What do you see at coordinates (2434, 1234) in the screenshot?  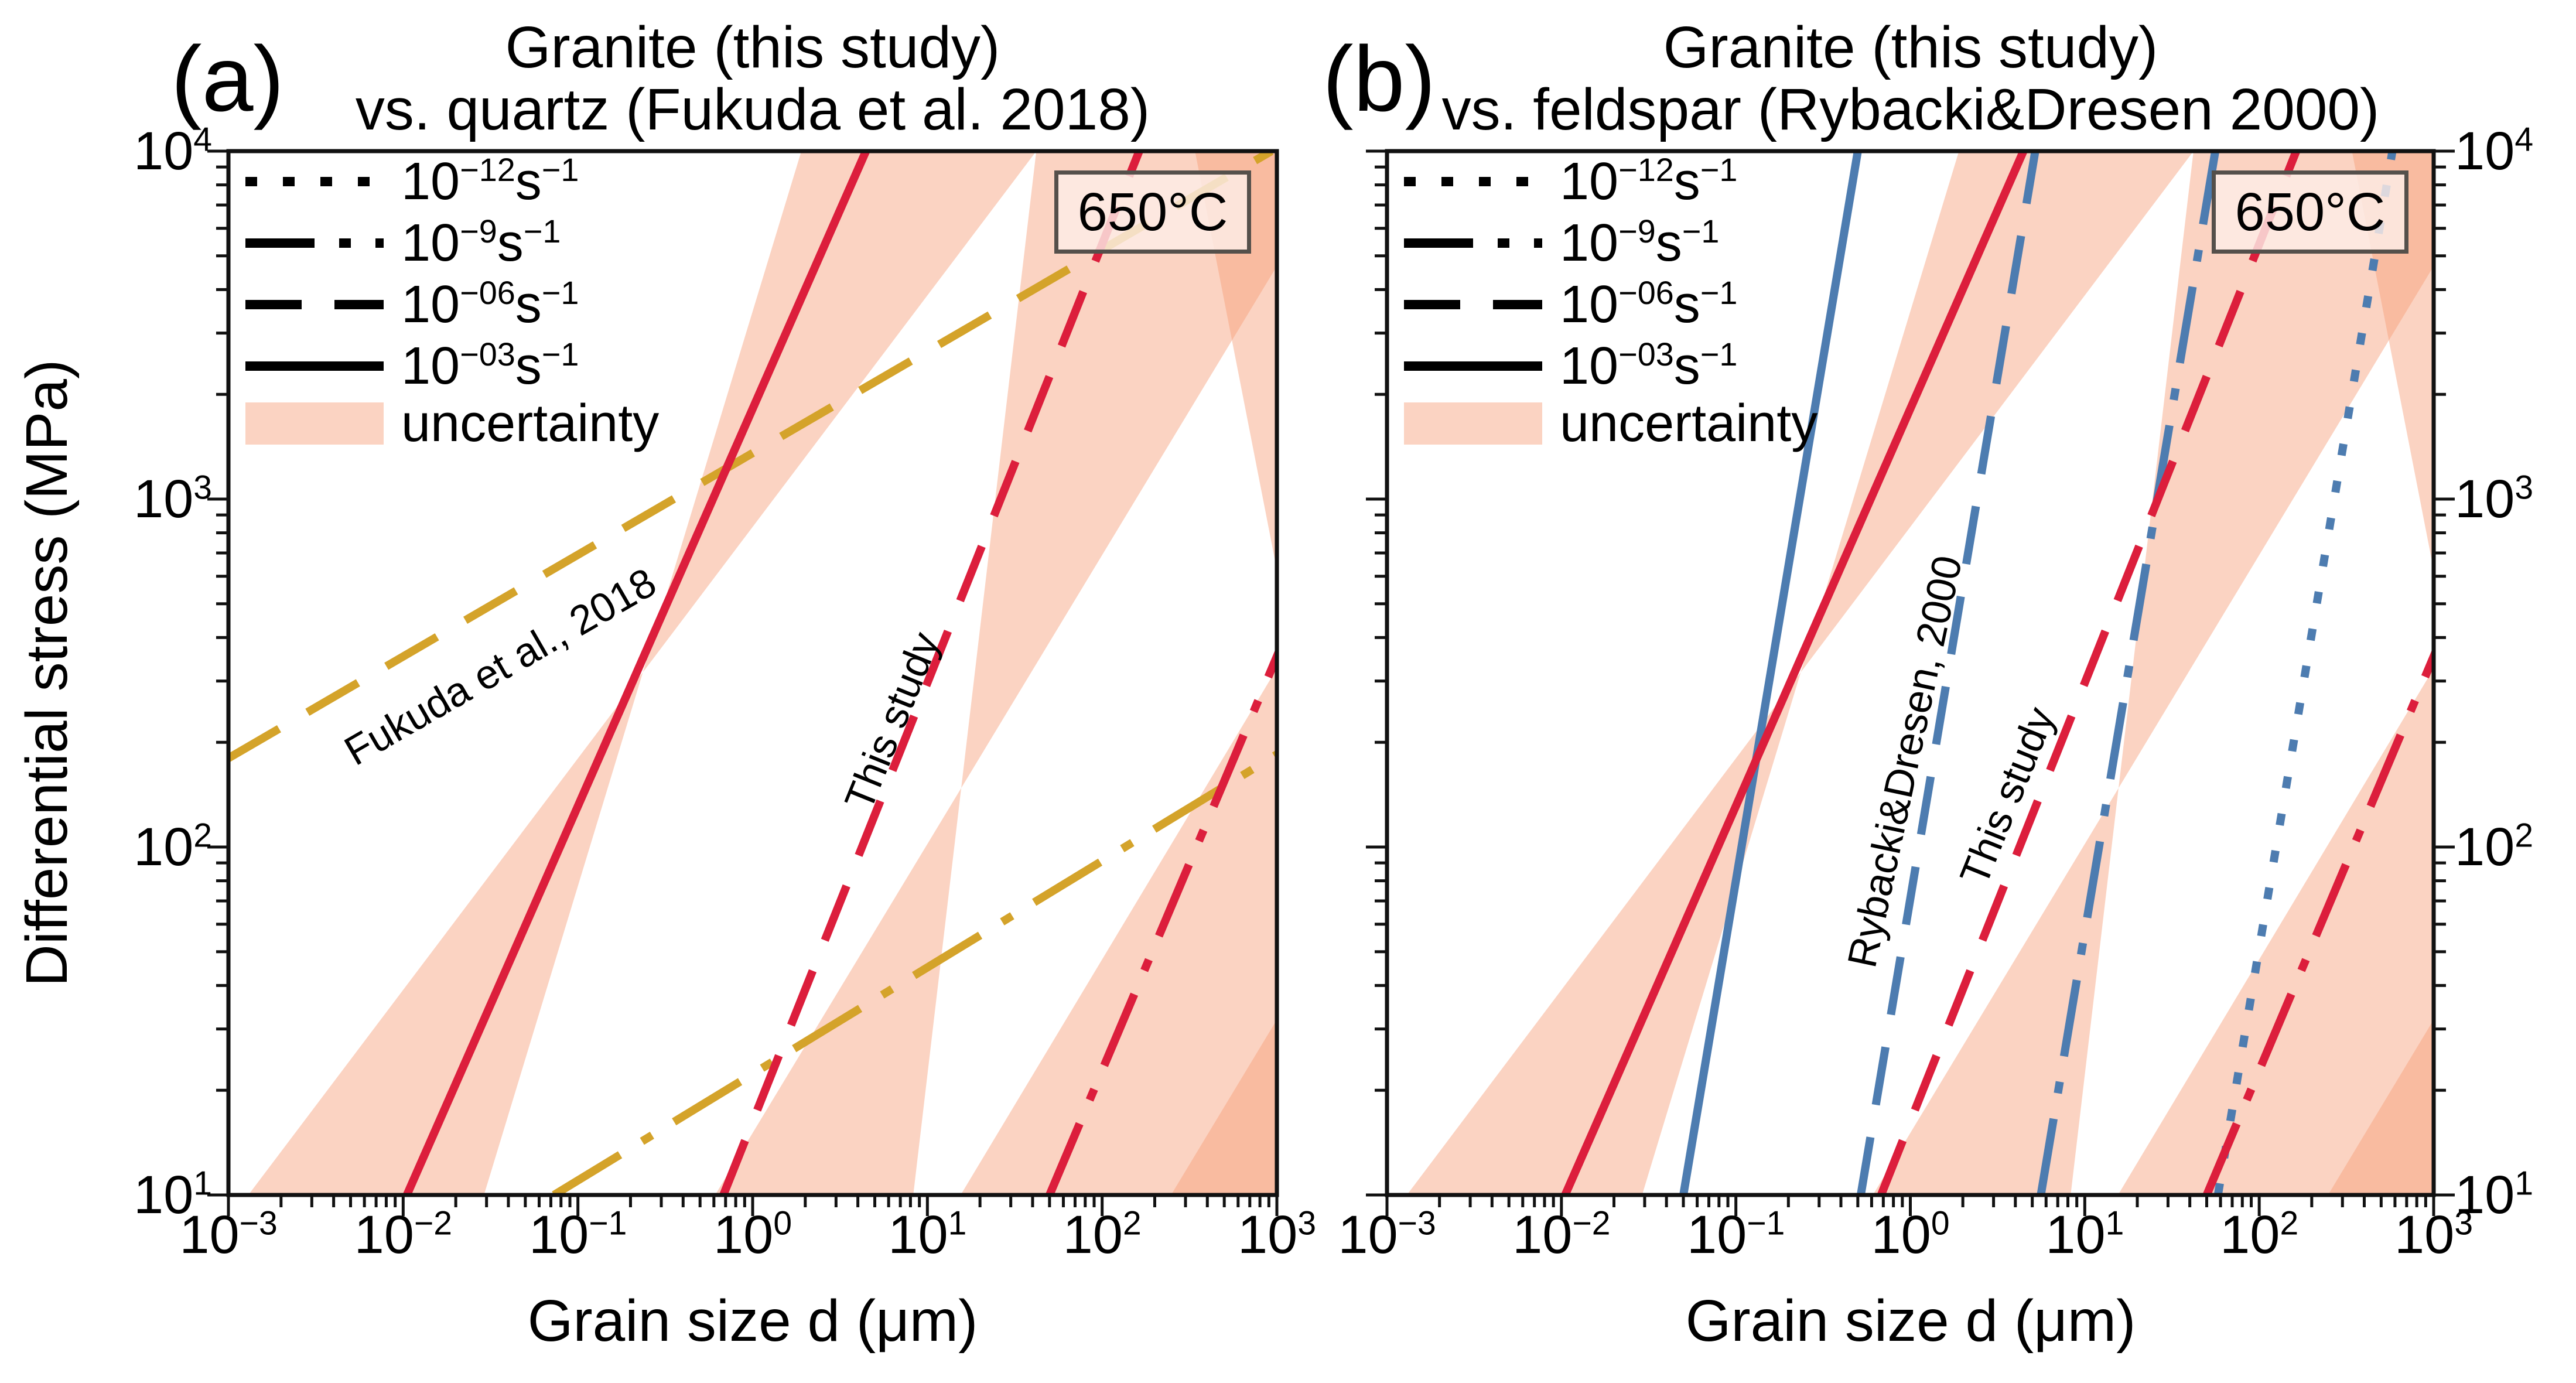 I see `x-tick-label-b: 10³` at bounding box center [2434, 1234].